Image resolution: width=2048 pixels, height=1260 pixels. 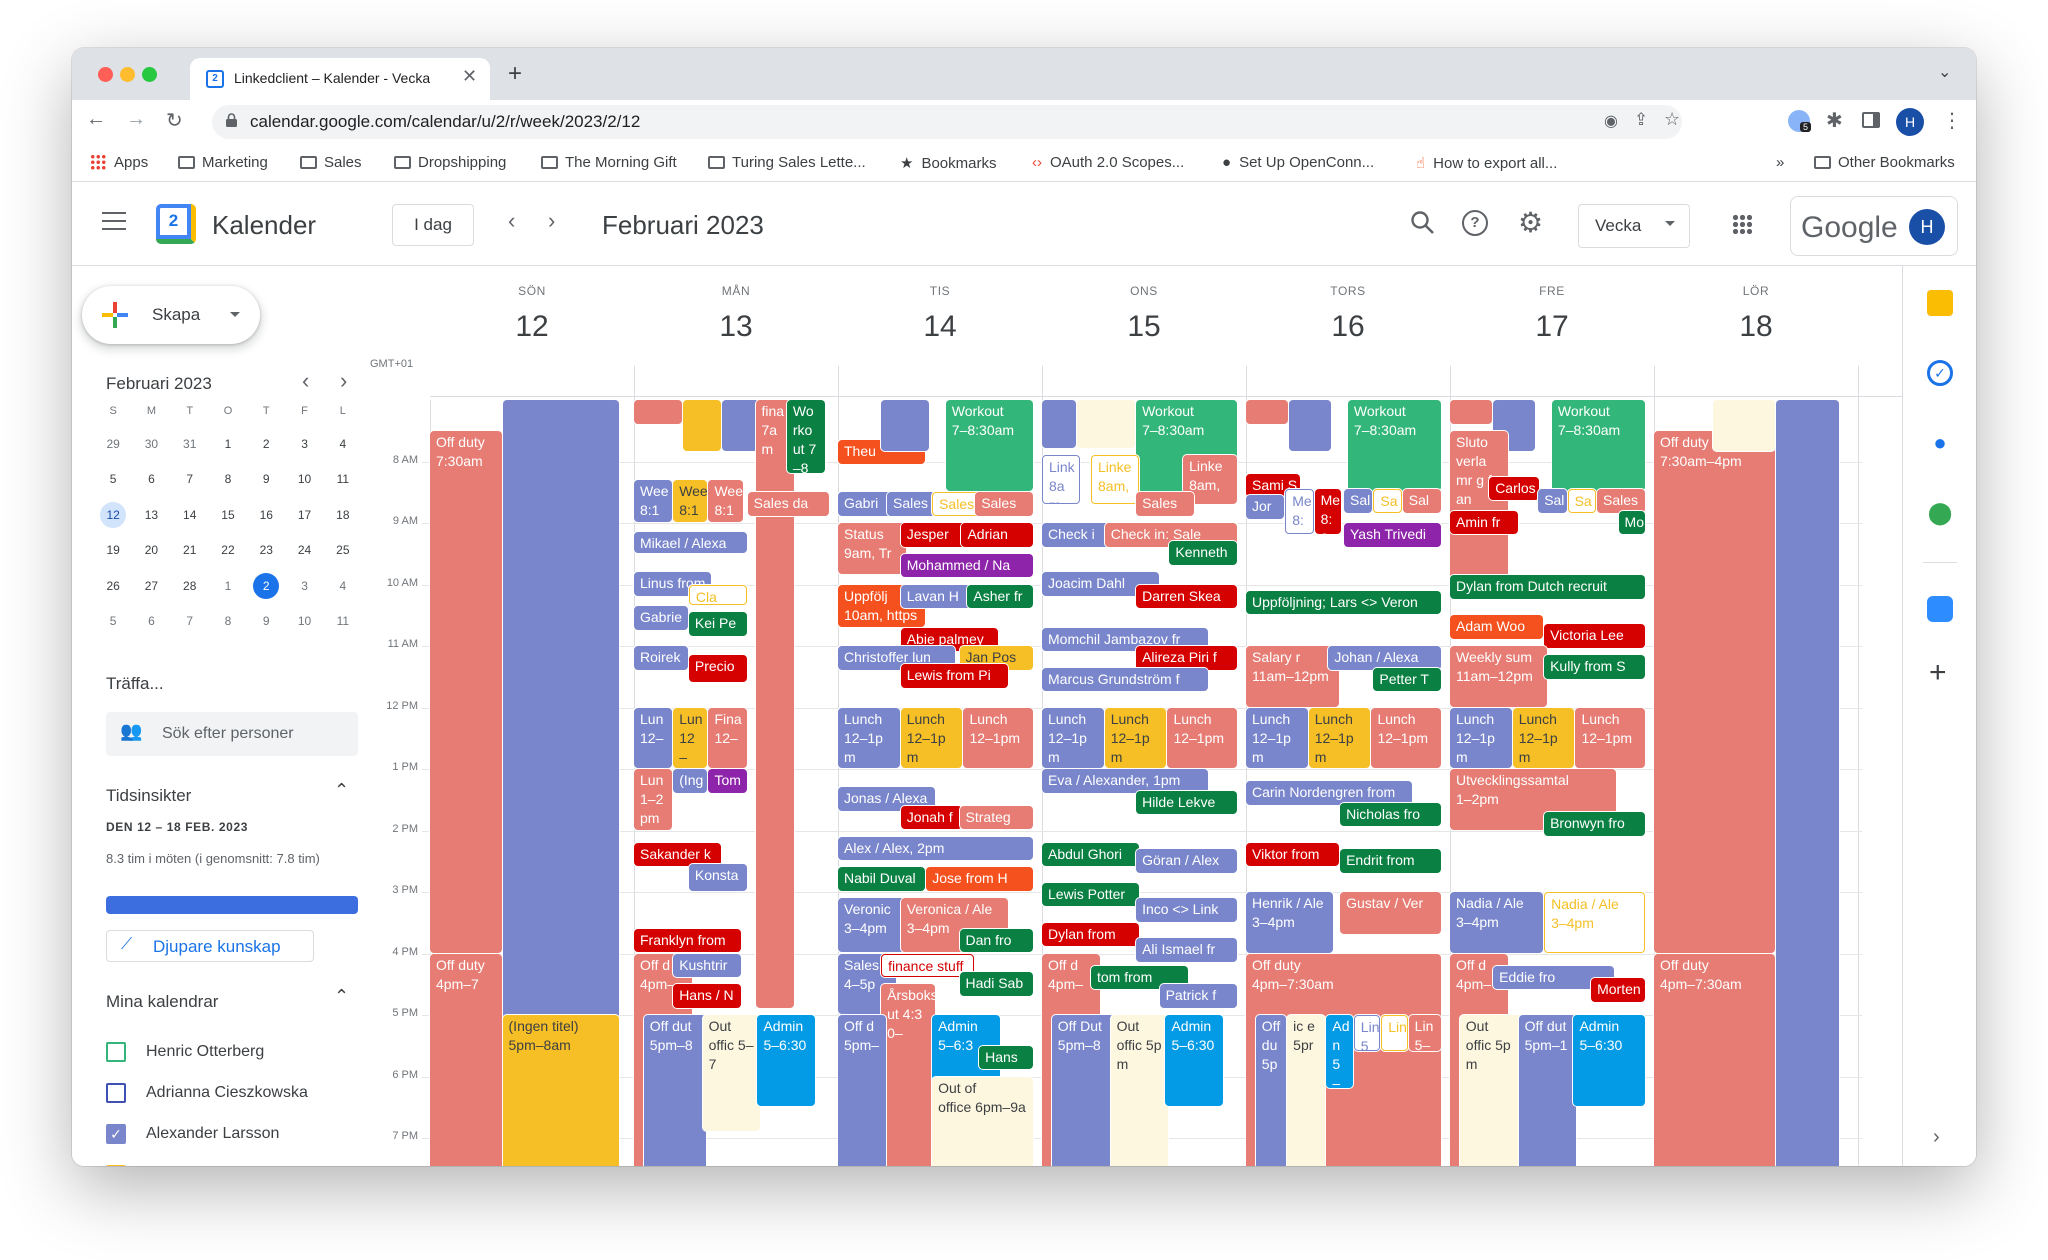 I want to click on mini-day: 20, so click(x=151, y=551).